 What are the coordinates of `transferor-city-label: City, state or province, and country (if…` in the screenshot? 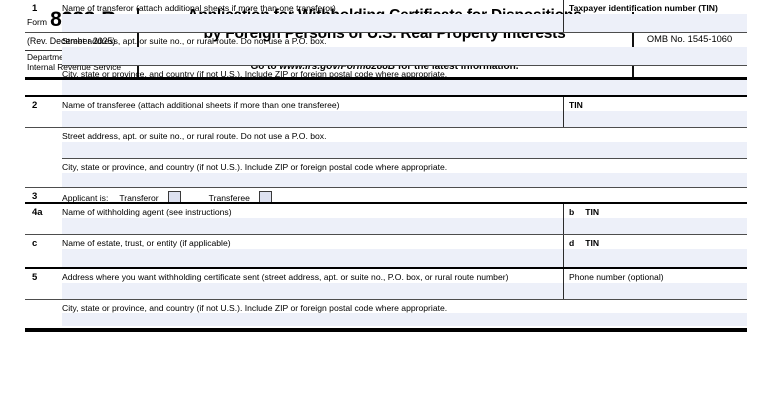 It's located at (255, 74).